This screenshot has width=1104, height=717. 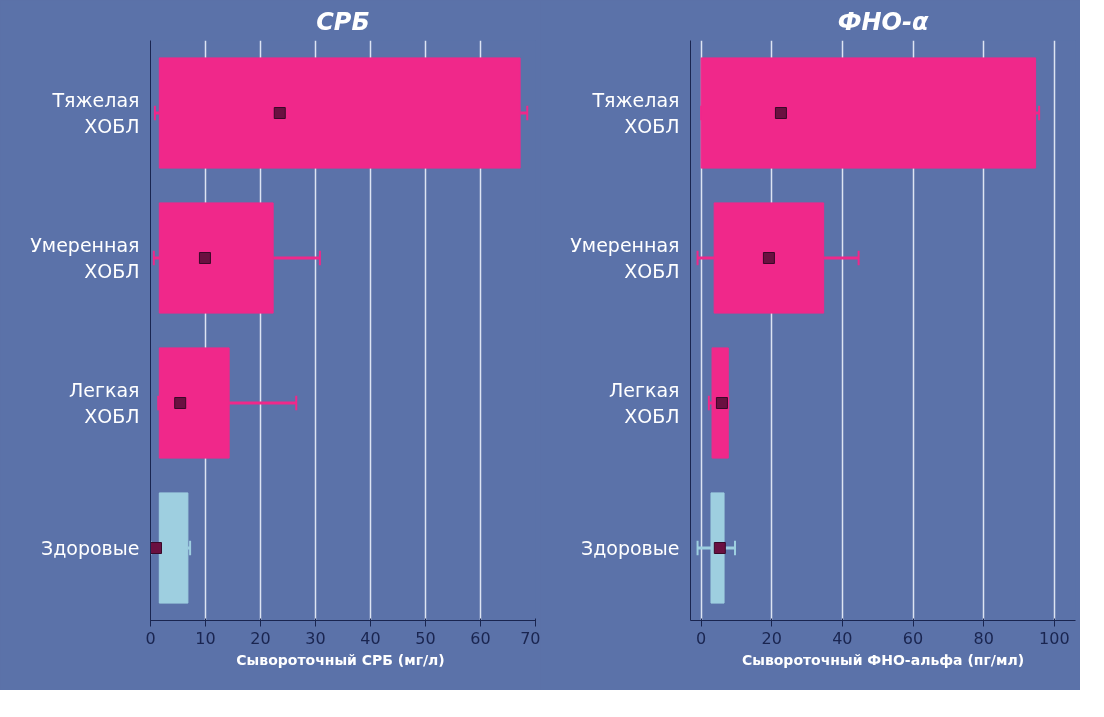 I want to click on x-tick-label: 70, so click(x=530, y=638).